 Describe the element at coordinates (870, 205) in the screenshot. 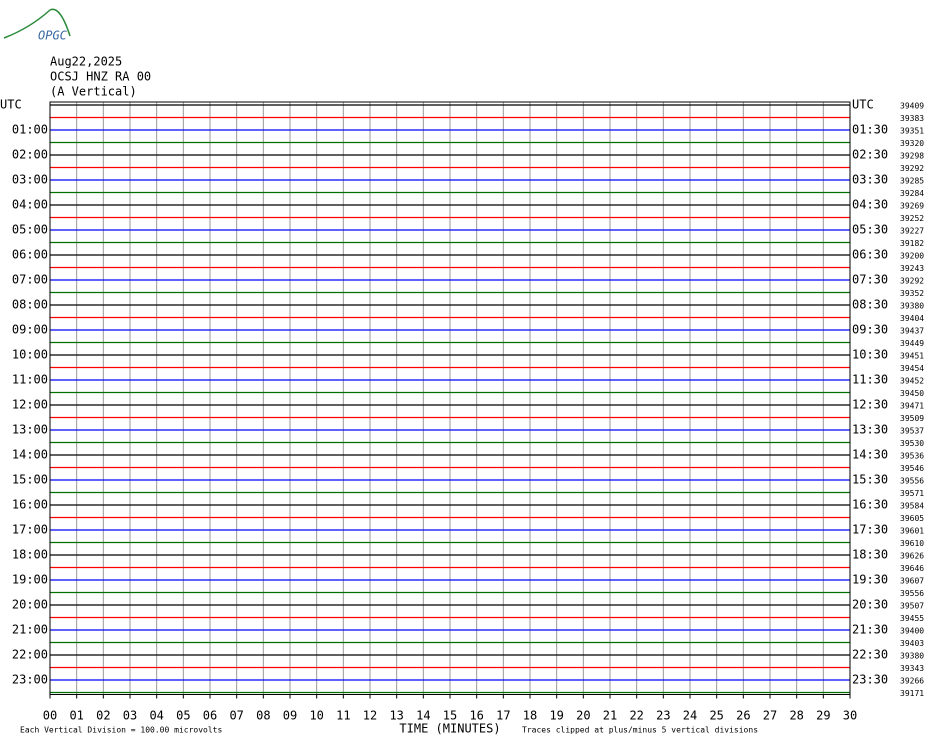

I see `right-time-label: 04:30` at that location.